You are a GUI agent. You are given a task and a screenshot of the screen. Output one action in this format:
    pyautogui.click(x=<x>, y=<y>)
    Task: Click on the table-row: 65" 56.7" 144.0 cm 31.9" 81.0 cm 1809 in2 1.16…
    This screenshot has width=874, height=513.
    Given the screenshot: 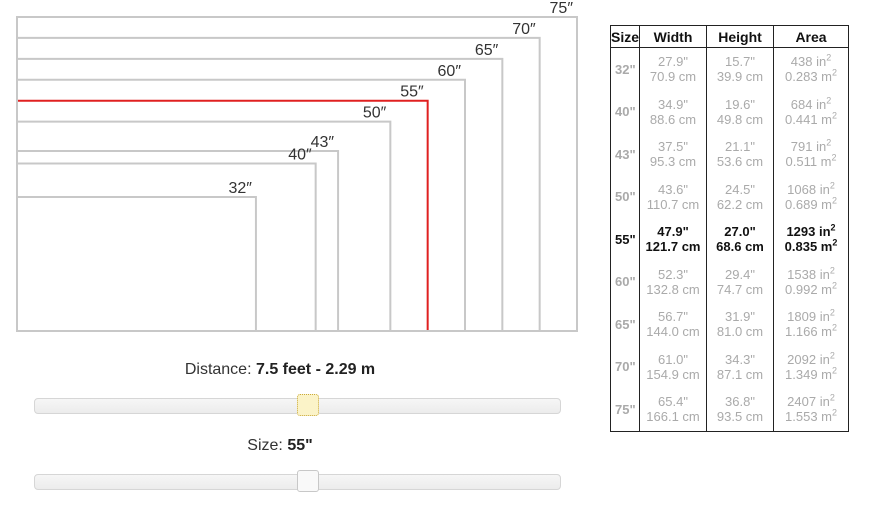 What is the action you would take?
    pyautogui.click(x=729, y=324)
    